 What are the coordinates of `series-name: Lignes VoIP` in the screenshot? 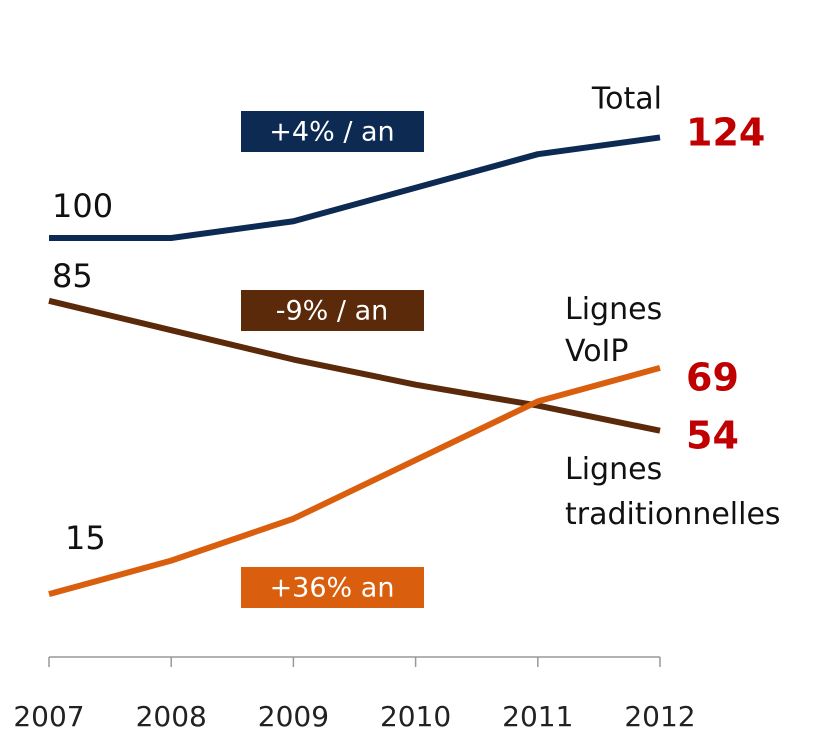 It's located at (618, 330).